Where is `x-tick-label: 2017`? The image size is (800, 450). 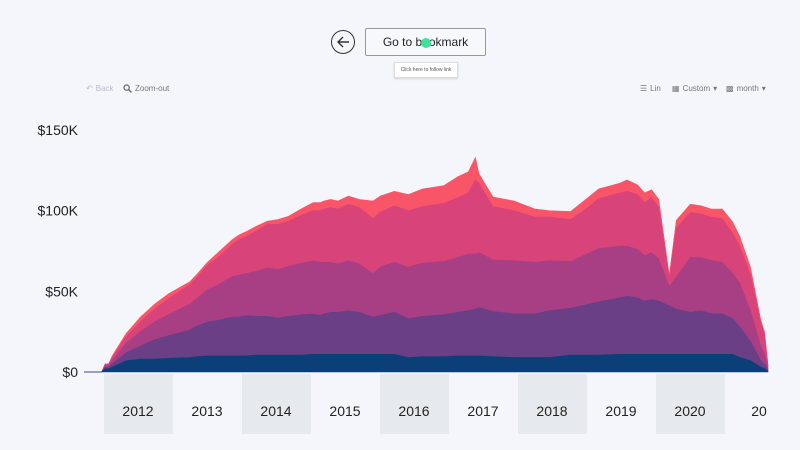
x-tick-label: 2017 is located at coordinates (482, 411).